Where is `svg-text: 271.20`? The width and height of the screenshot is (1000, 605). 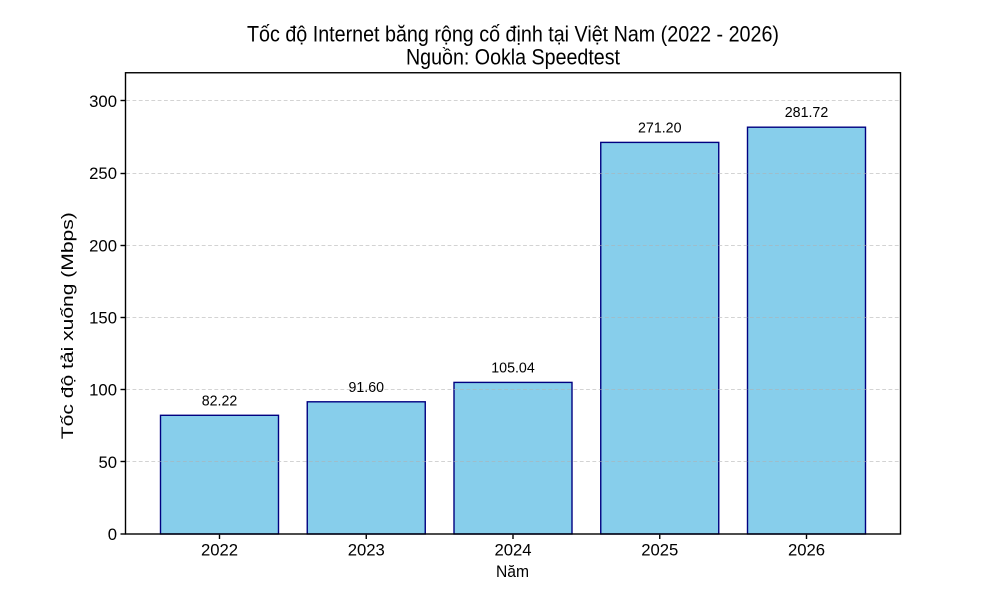 svg-text: 271.20 is located at coordinates (660, 127).